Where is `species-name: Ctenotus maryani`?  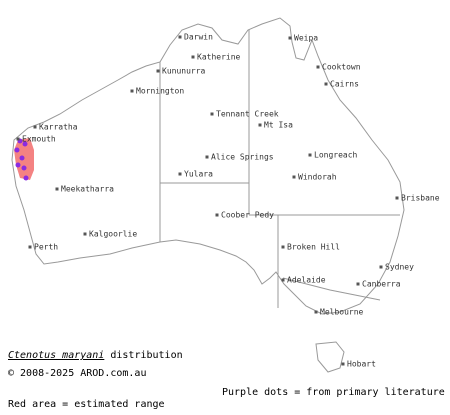
species-name: Ctenotus maryani is located at coordinates (56, 355).